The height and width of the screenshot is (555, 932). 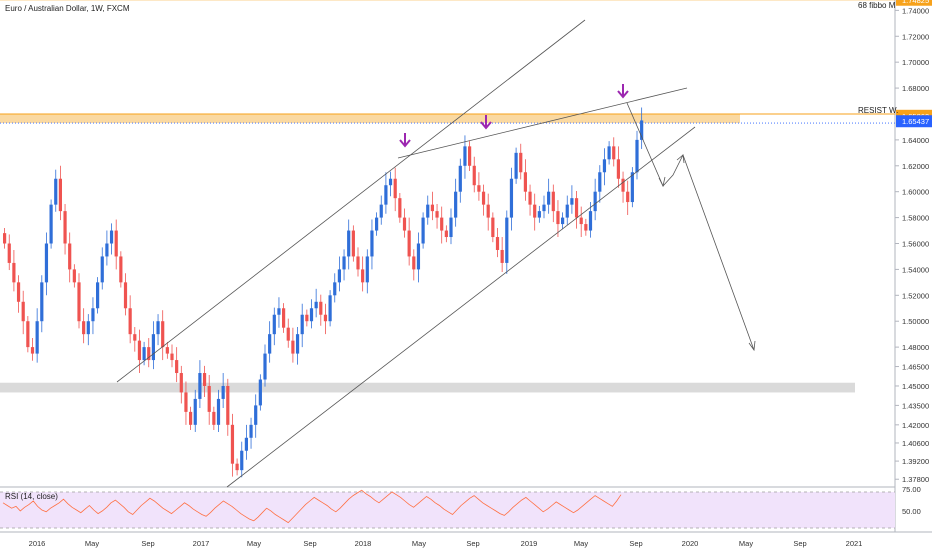 I want to click on support-zone, so click(x=427, y=387).